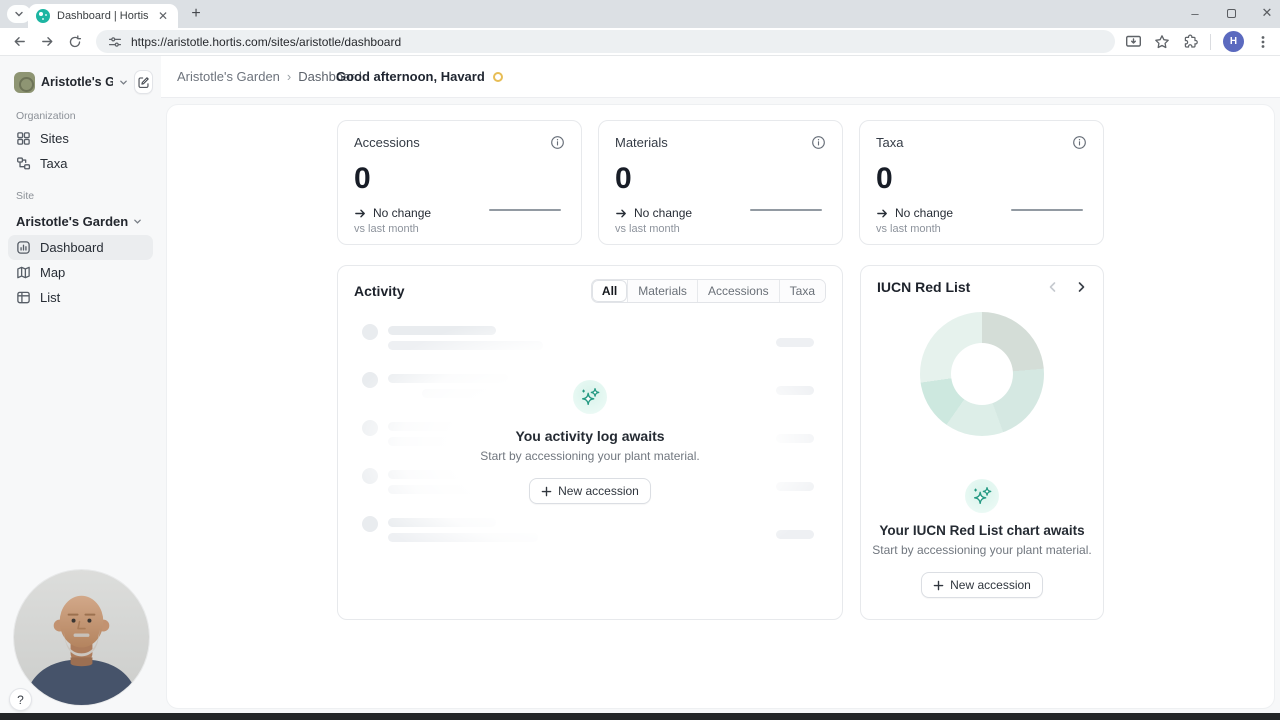 The height and width of the screenshot is (720, 1280). I want to click on window-maximize-button, so click(1231, 13).